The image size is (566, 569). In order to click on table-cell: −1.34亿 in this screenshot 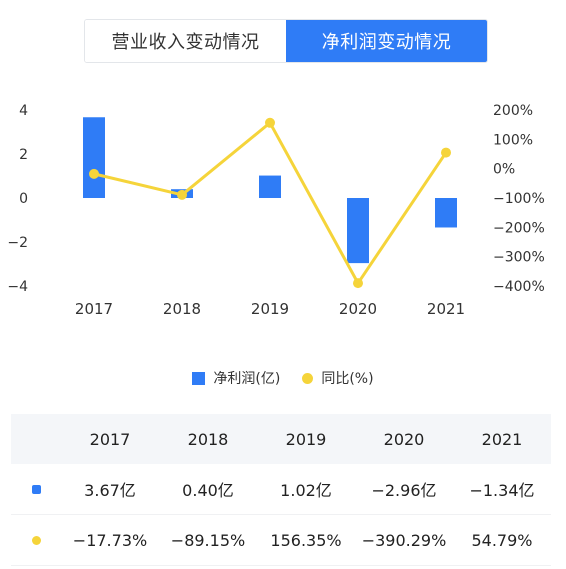, I will do `click(502, 490)`.